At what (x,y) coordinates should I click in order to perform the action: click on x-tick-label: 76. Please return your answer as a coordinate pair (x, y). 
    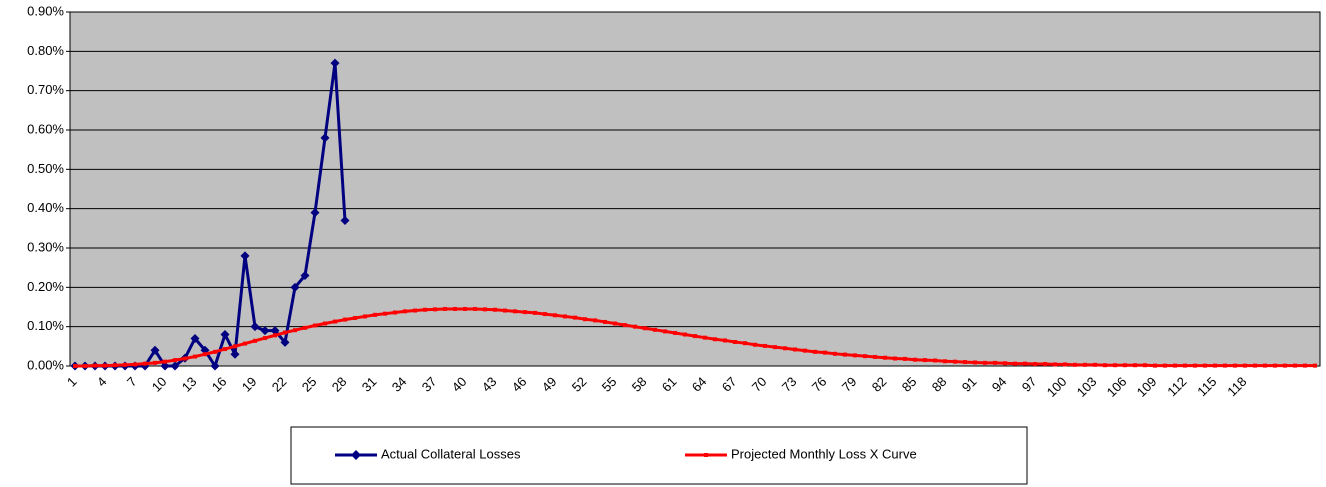
    Looking at the image, I should click on (819, 384).